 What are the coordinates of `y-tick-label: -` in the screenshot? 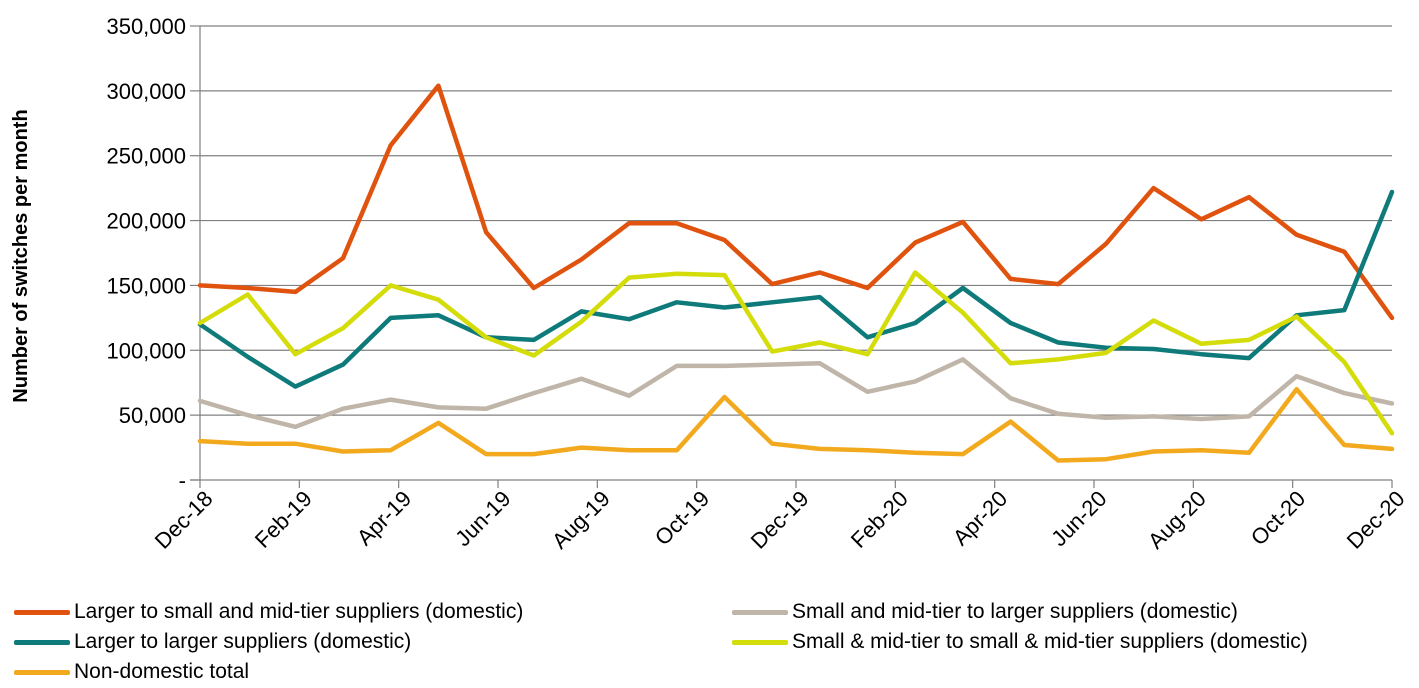 It's located at (182, 480).